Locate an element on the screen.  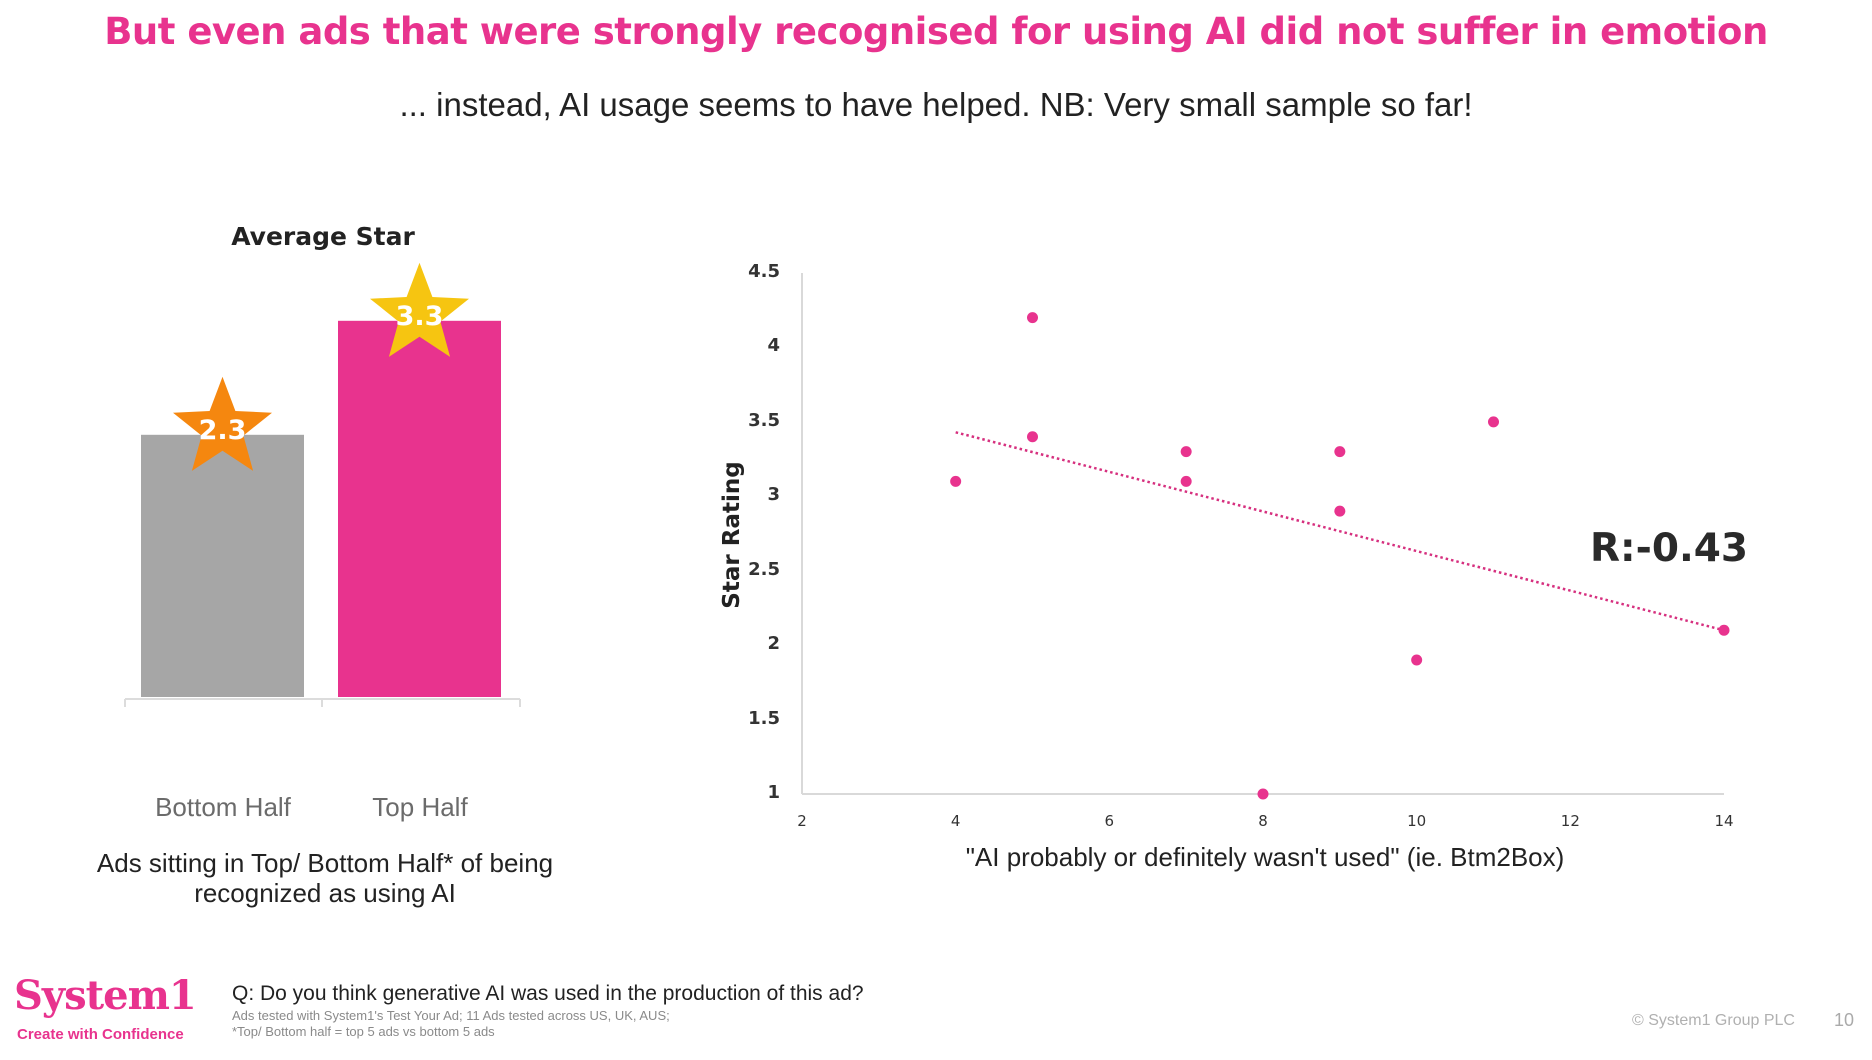
y-tick-label: 2.5 is located at coordinates (764, 569).